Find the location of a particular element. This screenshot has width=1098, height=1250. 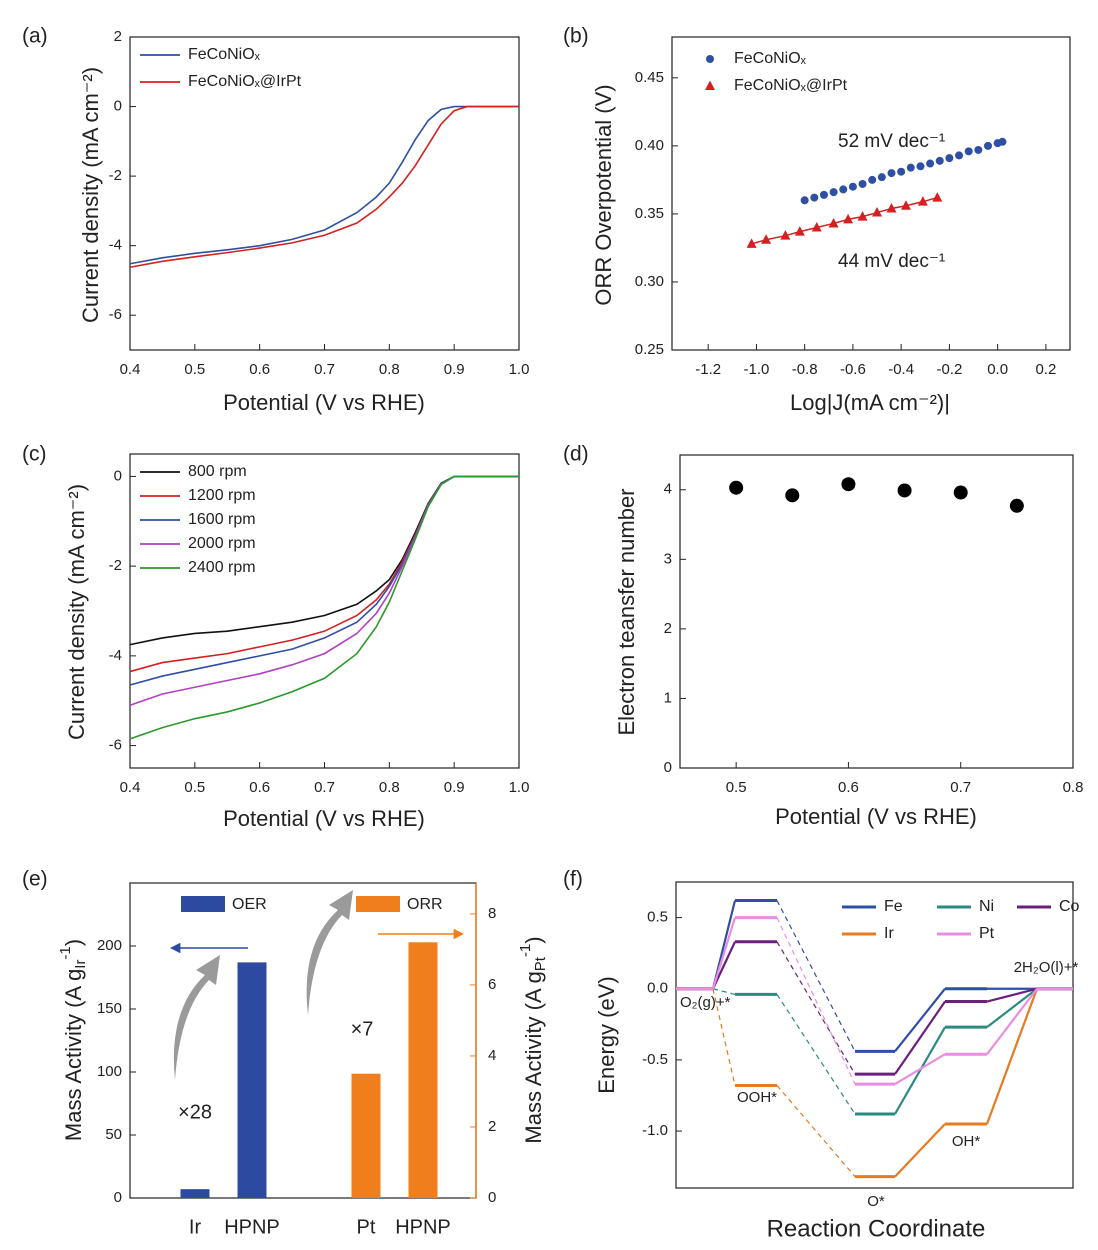

y2-axis-label: Mass Activity (A gPt-1) is located at coordinates (533, 1039).